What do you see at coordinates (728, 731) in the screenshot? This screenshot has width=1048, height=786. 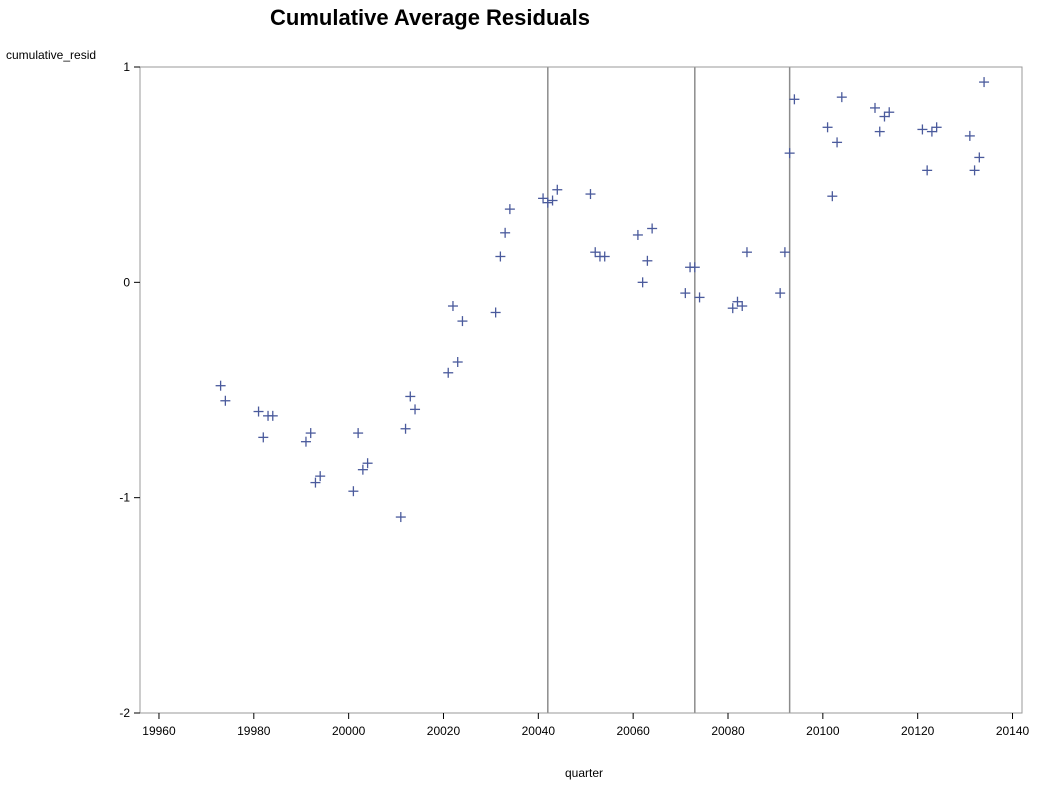 I see `x-tick-label: 20080` at bounding box center [728, 731].